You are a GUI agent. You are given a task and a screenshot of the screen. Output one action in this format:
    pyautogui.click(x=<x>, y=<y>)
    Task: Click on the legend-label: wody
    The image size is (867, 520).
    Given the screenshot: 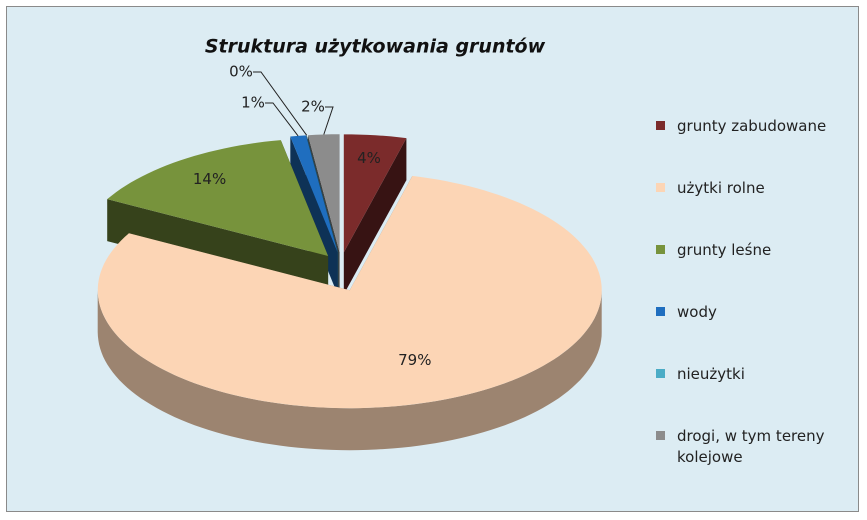 What is the action you would take?
    pyautogui.click(x=697, y=312)
    